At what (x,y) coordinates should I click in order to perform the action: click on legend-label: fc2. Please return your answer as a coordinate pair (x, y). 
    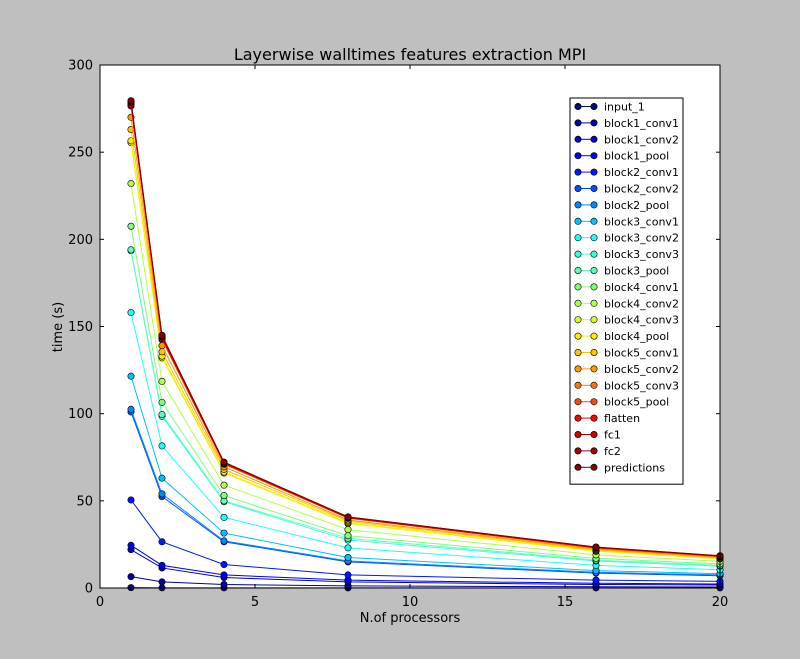
    Looking at the image, I should click on (612, 451).